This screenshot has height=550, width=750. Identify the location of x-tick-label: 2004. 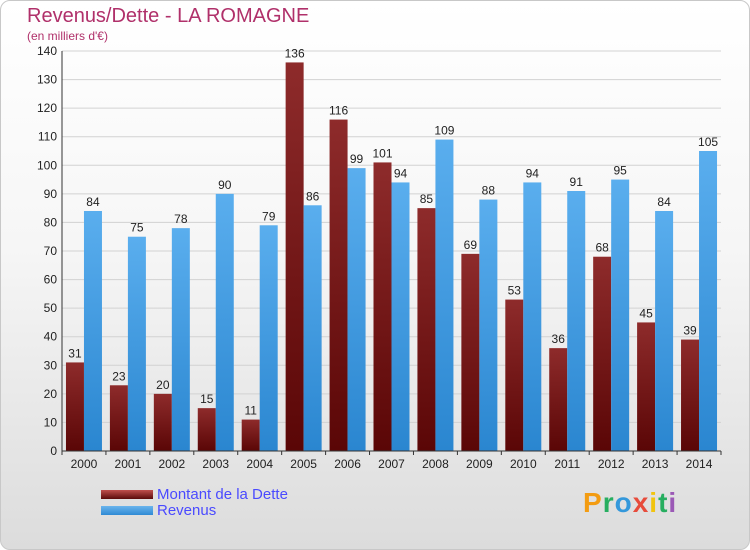
(259, 464).